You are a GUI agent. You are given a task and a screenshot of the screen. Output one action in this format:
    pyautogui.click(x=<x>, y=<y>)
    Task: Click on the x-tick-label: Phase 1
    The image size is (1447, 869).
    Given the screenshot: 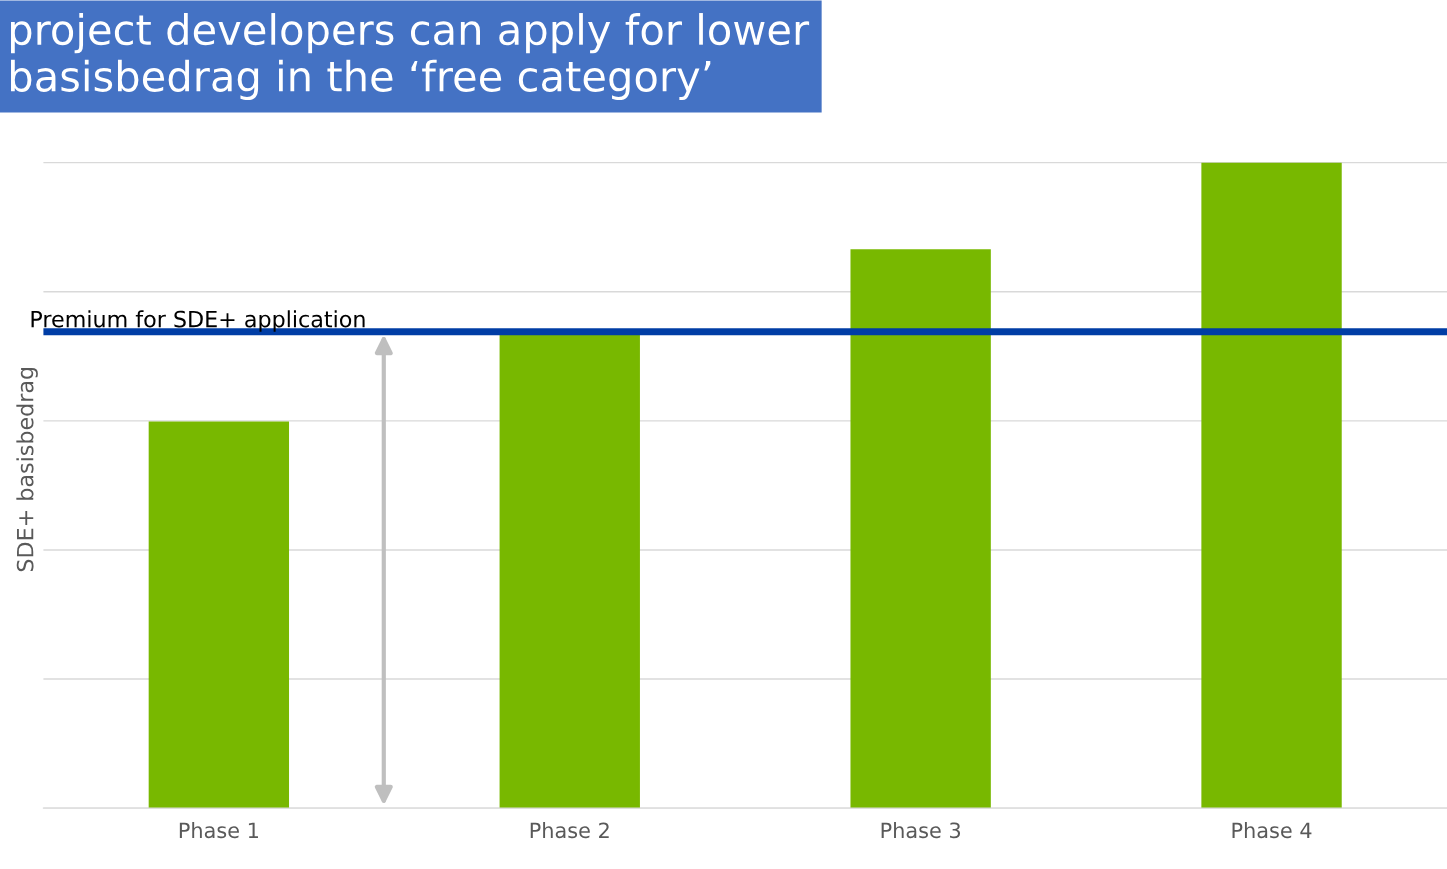 What is the action you would take?
    pyautogui.click(x=218, y=830)
    